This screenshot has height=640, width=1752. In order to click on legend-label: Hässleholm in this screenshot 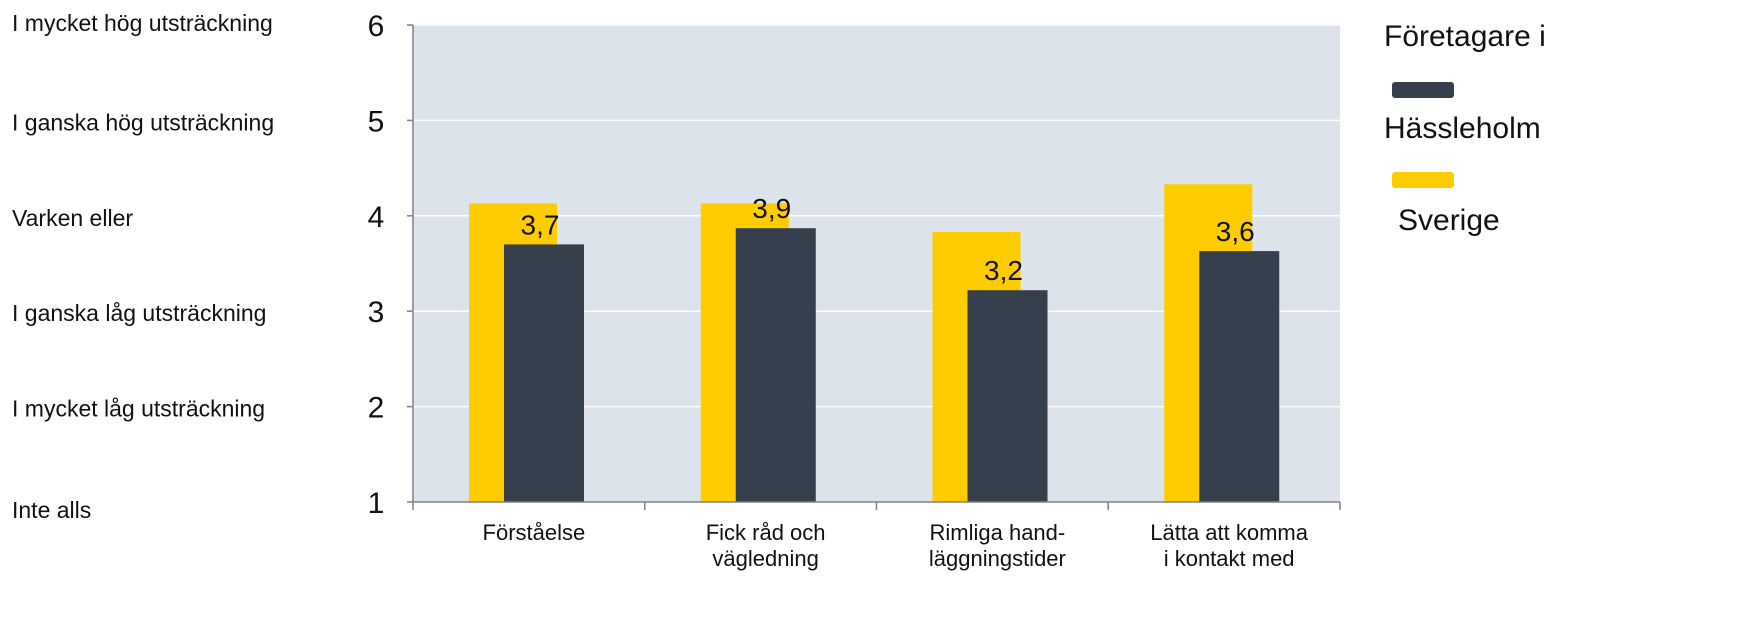, I will do `click(1462, 128)`.